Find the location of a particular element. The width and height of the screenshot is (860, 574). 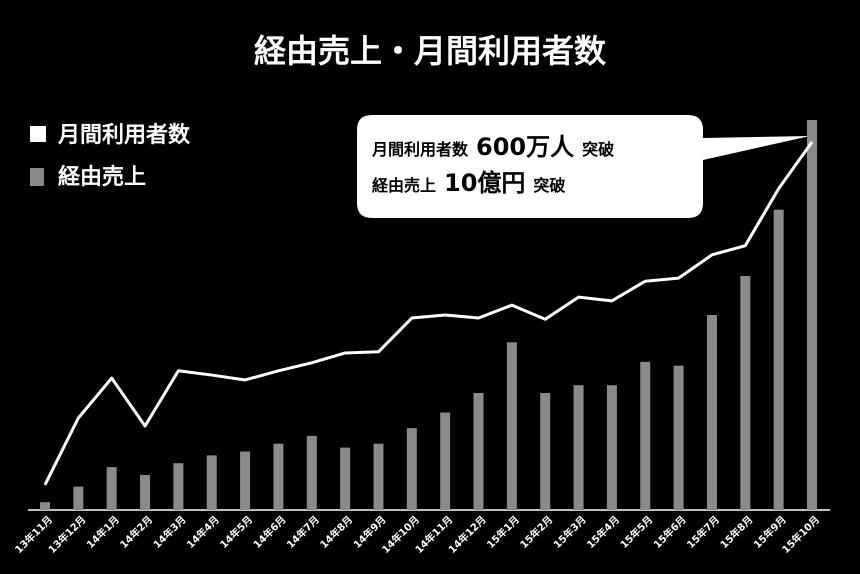

callout-text: 経由売上 10億円 突破 is located at coordinates (468, 183).